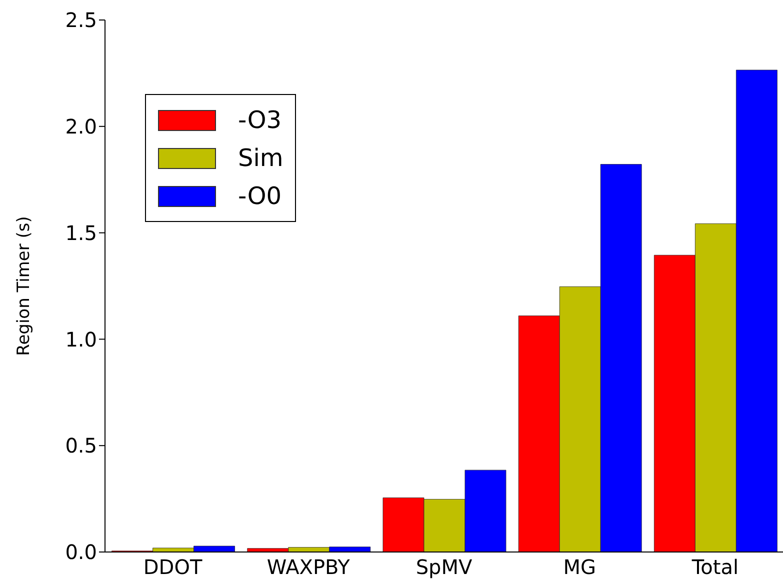 This screenshot has width=783, height=584. What do you see at coordinates (308, 567) in the screenshot?
I see `x-tick-label: WAXPBY` at bounding box center [308, 567].